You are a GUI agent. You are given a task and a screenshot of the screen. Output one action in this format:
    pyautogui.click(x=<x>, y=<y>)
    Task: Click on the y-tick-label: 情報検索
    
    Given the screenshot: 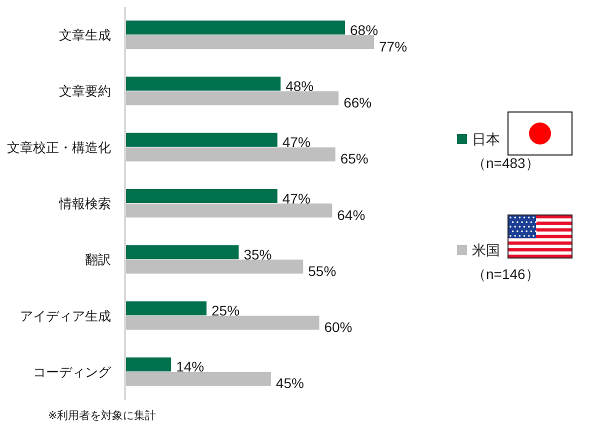 What is the action you would take?
    pyautogui.click(x=84, y=203)
    